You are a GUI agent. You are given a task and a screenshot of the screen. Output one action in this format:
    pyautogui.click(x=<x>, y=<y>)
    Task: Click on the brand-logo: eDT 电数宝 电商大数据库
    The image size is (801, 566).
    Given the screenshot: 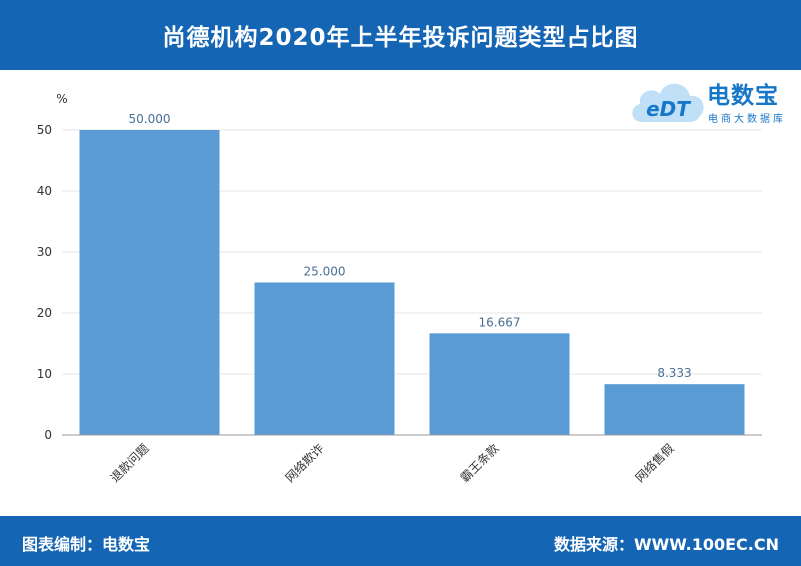 What is the action you would take?
    pyautogui.click(x=713, y=102)
    